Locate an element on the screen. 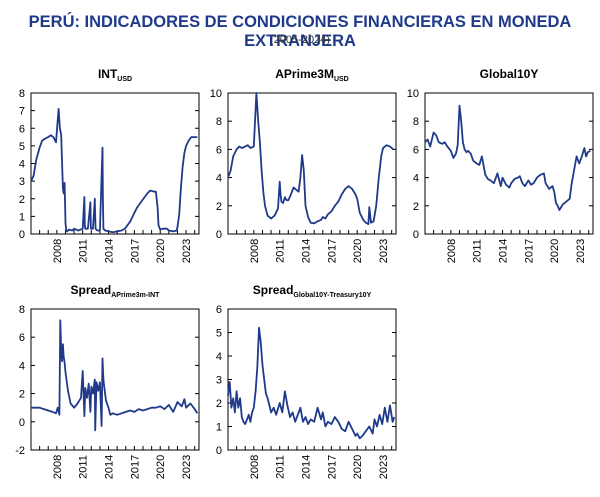  chart-title-subscript: Global10Y-Treasury10Y is located at coordinates (332, 295).